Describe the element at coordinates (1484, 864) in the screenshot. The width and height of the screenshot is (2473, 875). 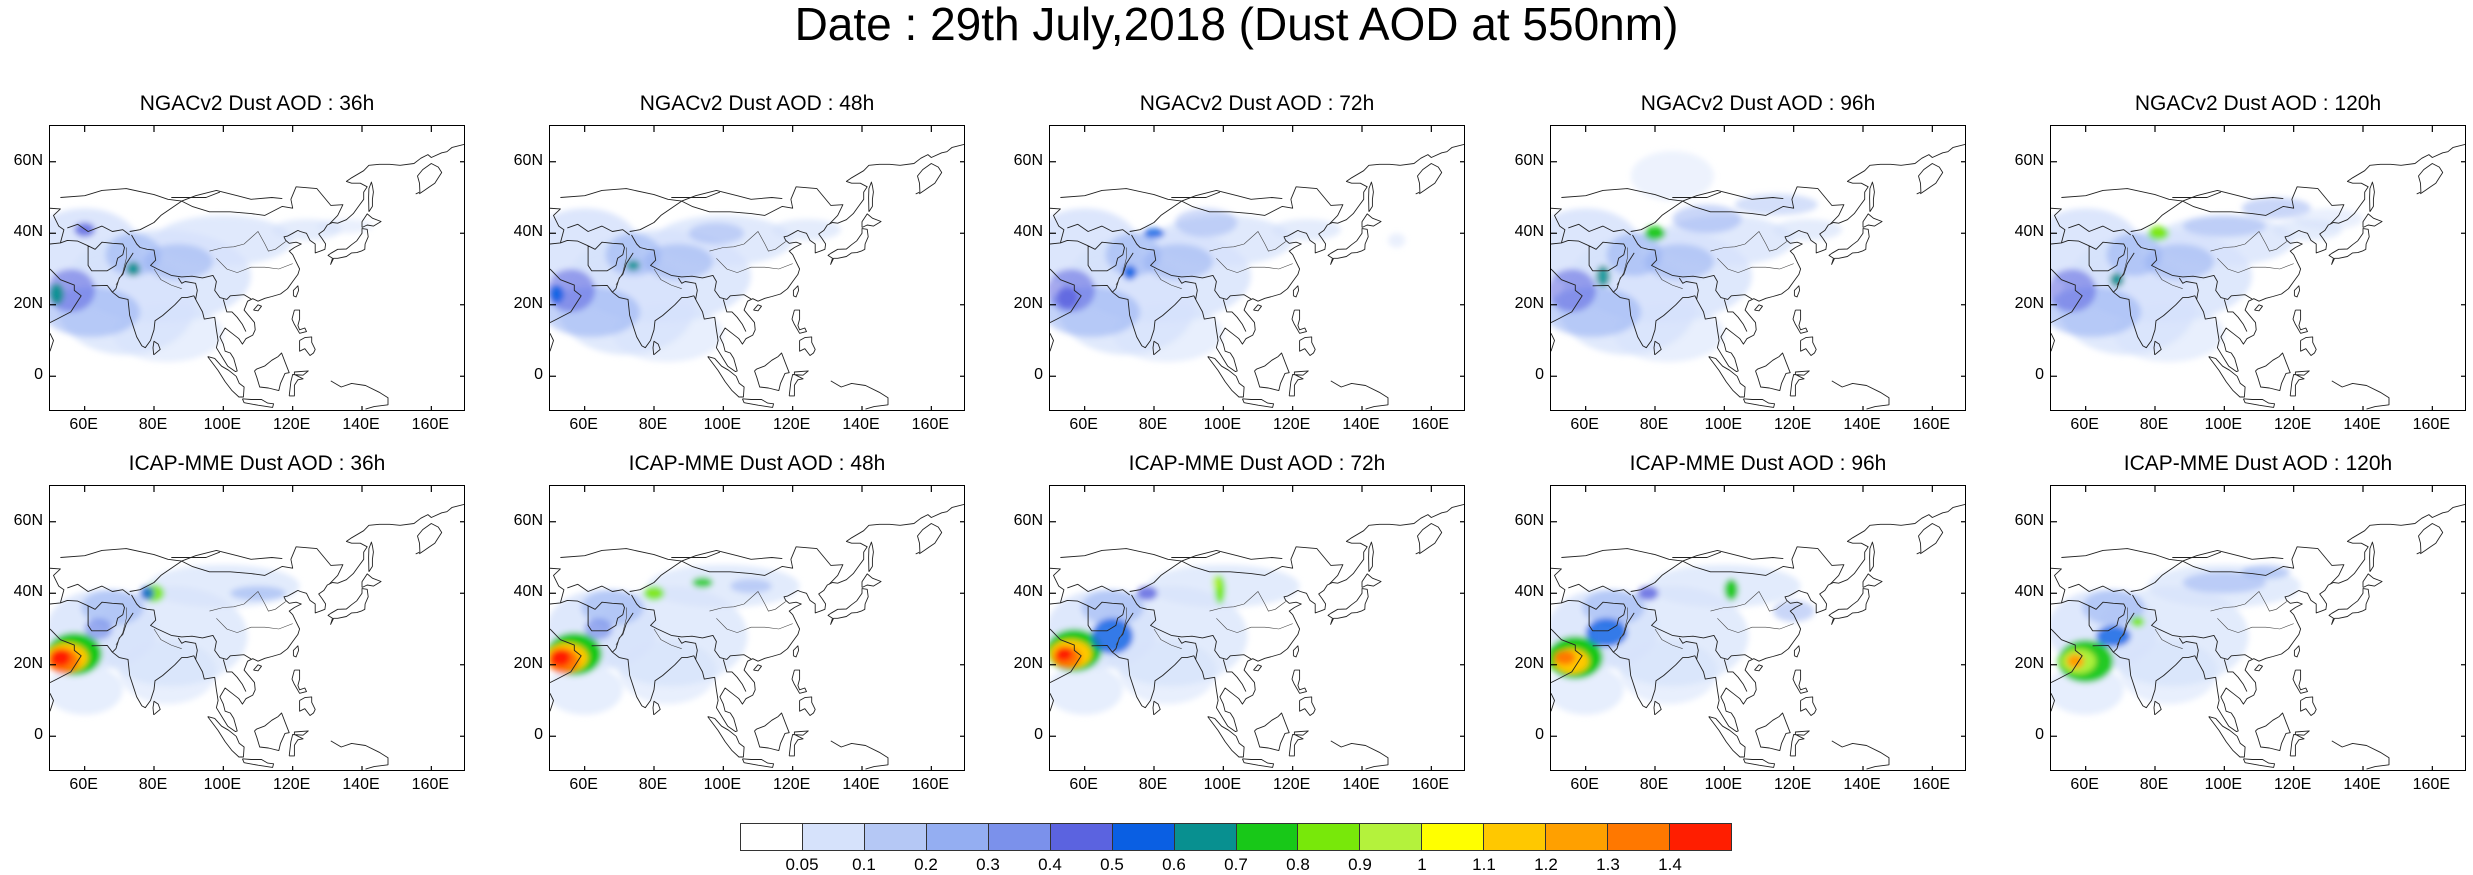
I see `colorbar-label: 1.1` at that location.